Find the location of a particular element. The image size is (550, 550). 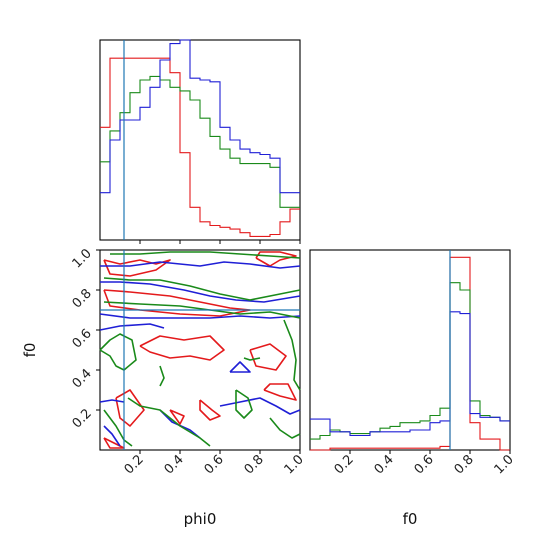

y-axis-label-f0: f0 is located at coordinates (30, 350).